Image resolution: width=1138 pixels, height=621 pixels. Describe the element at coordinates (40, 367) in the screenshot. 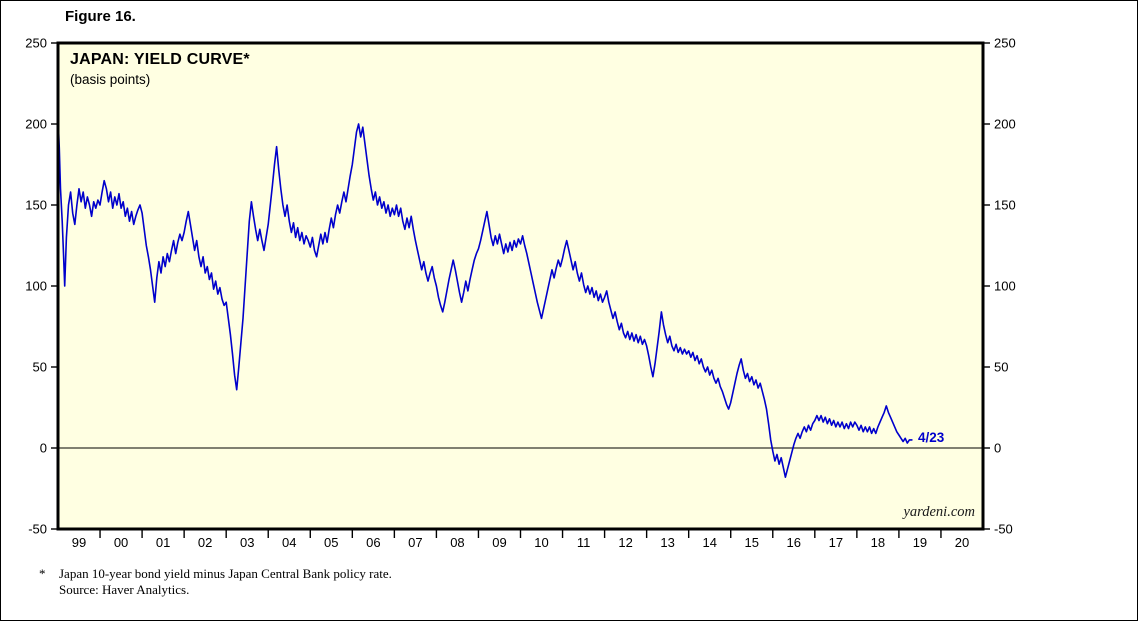

I see `y-axis-label-left: 50` at that location.